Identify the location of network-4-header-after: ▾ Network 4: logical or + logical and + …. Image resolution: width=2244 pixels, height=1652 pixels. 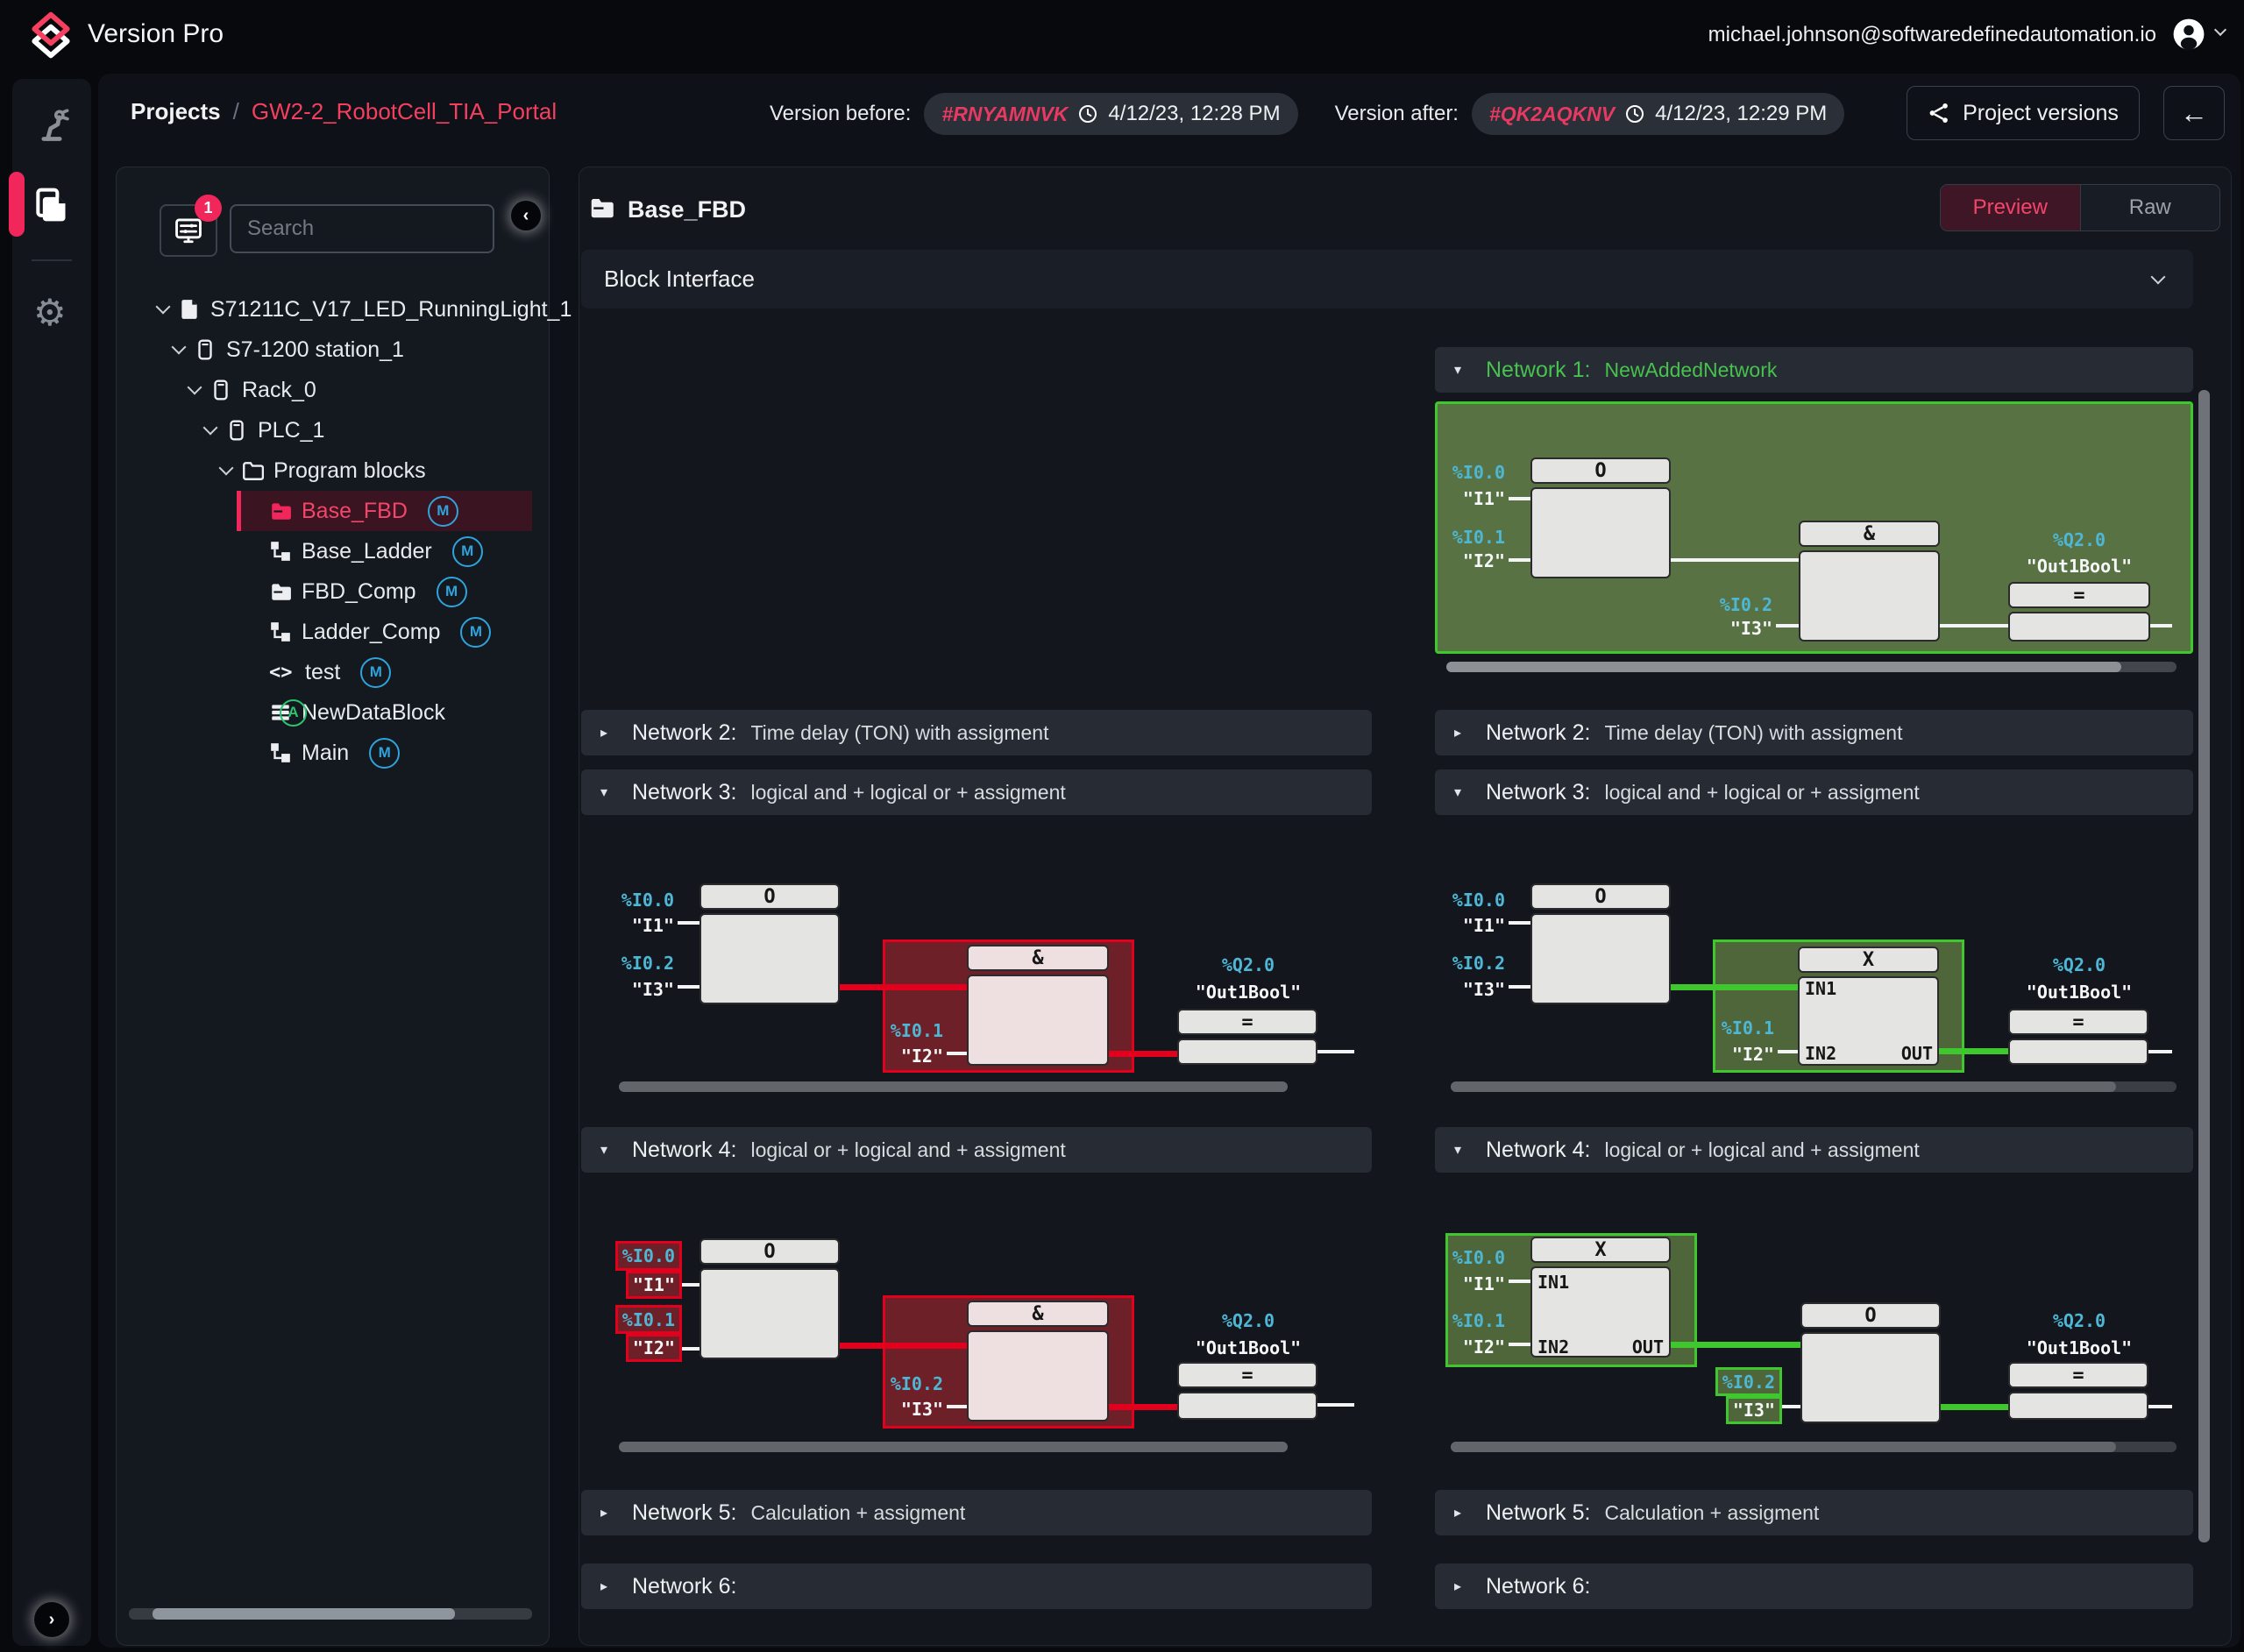
(1814, 1150).